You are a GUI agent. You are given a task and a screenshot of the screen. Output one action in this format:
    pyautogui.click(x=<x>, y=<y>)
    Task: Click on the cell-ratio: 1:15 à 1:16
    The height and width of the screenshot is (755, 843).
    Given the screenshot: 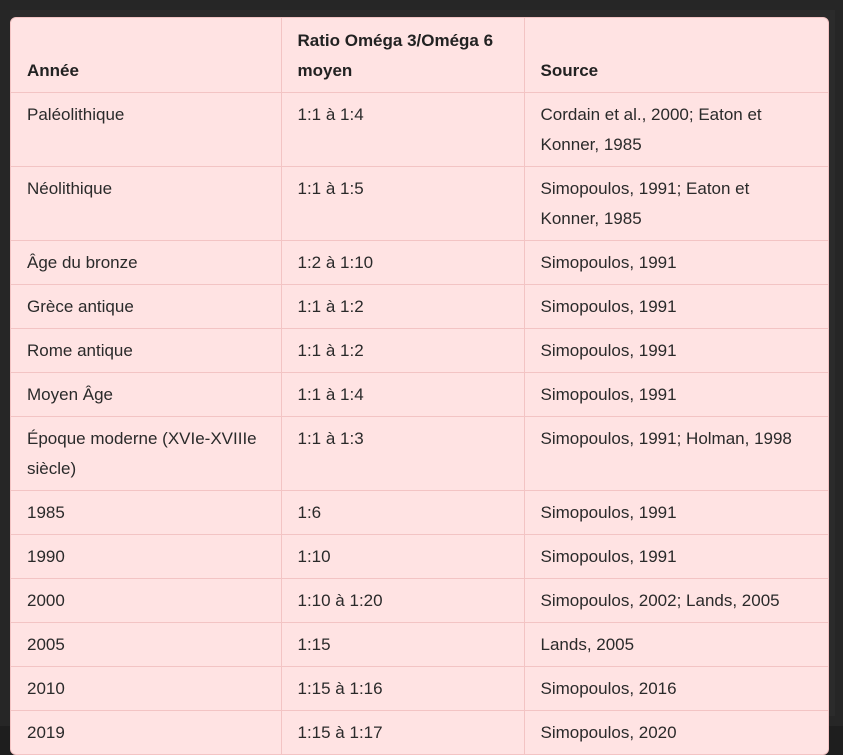 What is the action you would take?
    pyautogui.click(x=403, y=688)
    